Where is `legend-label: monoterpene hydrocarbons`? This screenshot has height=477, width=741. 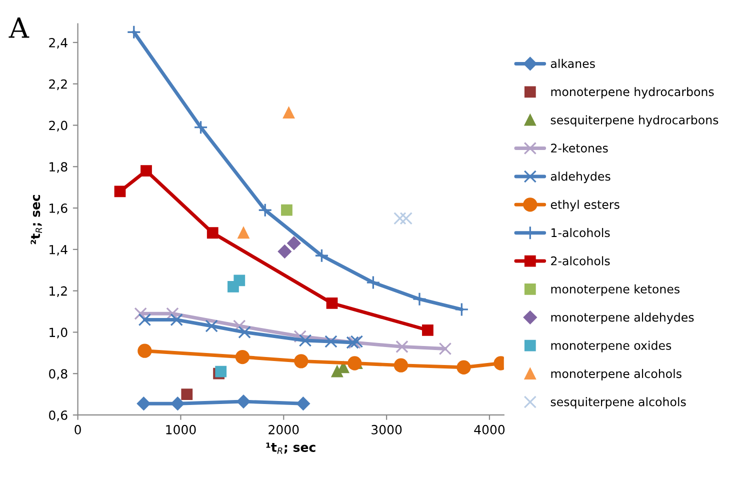
legend-label: monoterpene hydrocarbons is located at coordinates (632, 92).